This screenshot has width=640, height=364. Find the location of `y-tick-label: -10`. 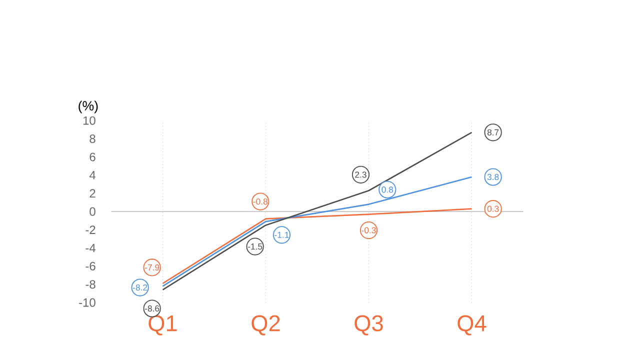

y-tick-label: -10 is located at coordinates (87, 302).